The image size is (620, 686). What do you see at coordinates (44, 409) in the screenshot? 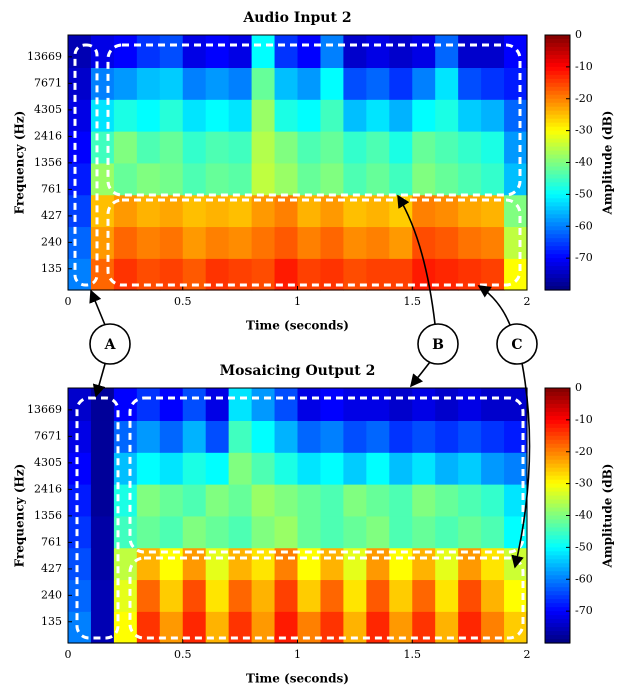
I see `y-tick-label: 13669` at bounding box center [44, 409].